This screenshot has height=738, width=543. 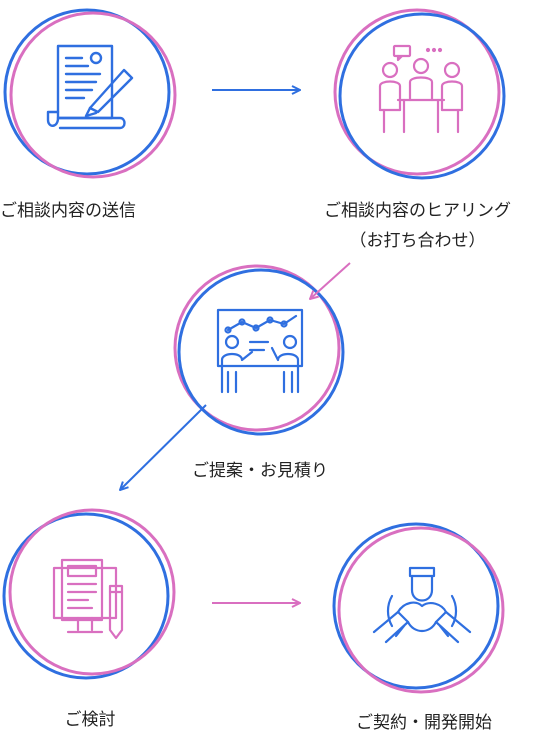 I want to click on step-3-circle-blue, so click(x=261, y=352).